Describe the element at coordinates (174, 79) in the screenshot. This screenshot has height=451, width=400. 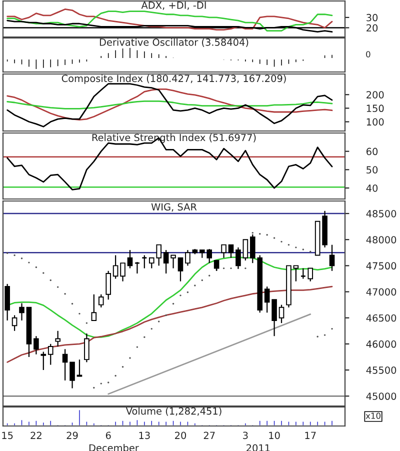
I see `chart-title: Composite Index (180.427, 141.773, 167.209)` at that location.